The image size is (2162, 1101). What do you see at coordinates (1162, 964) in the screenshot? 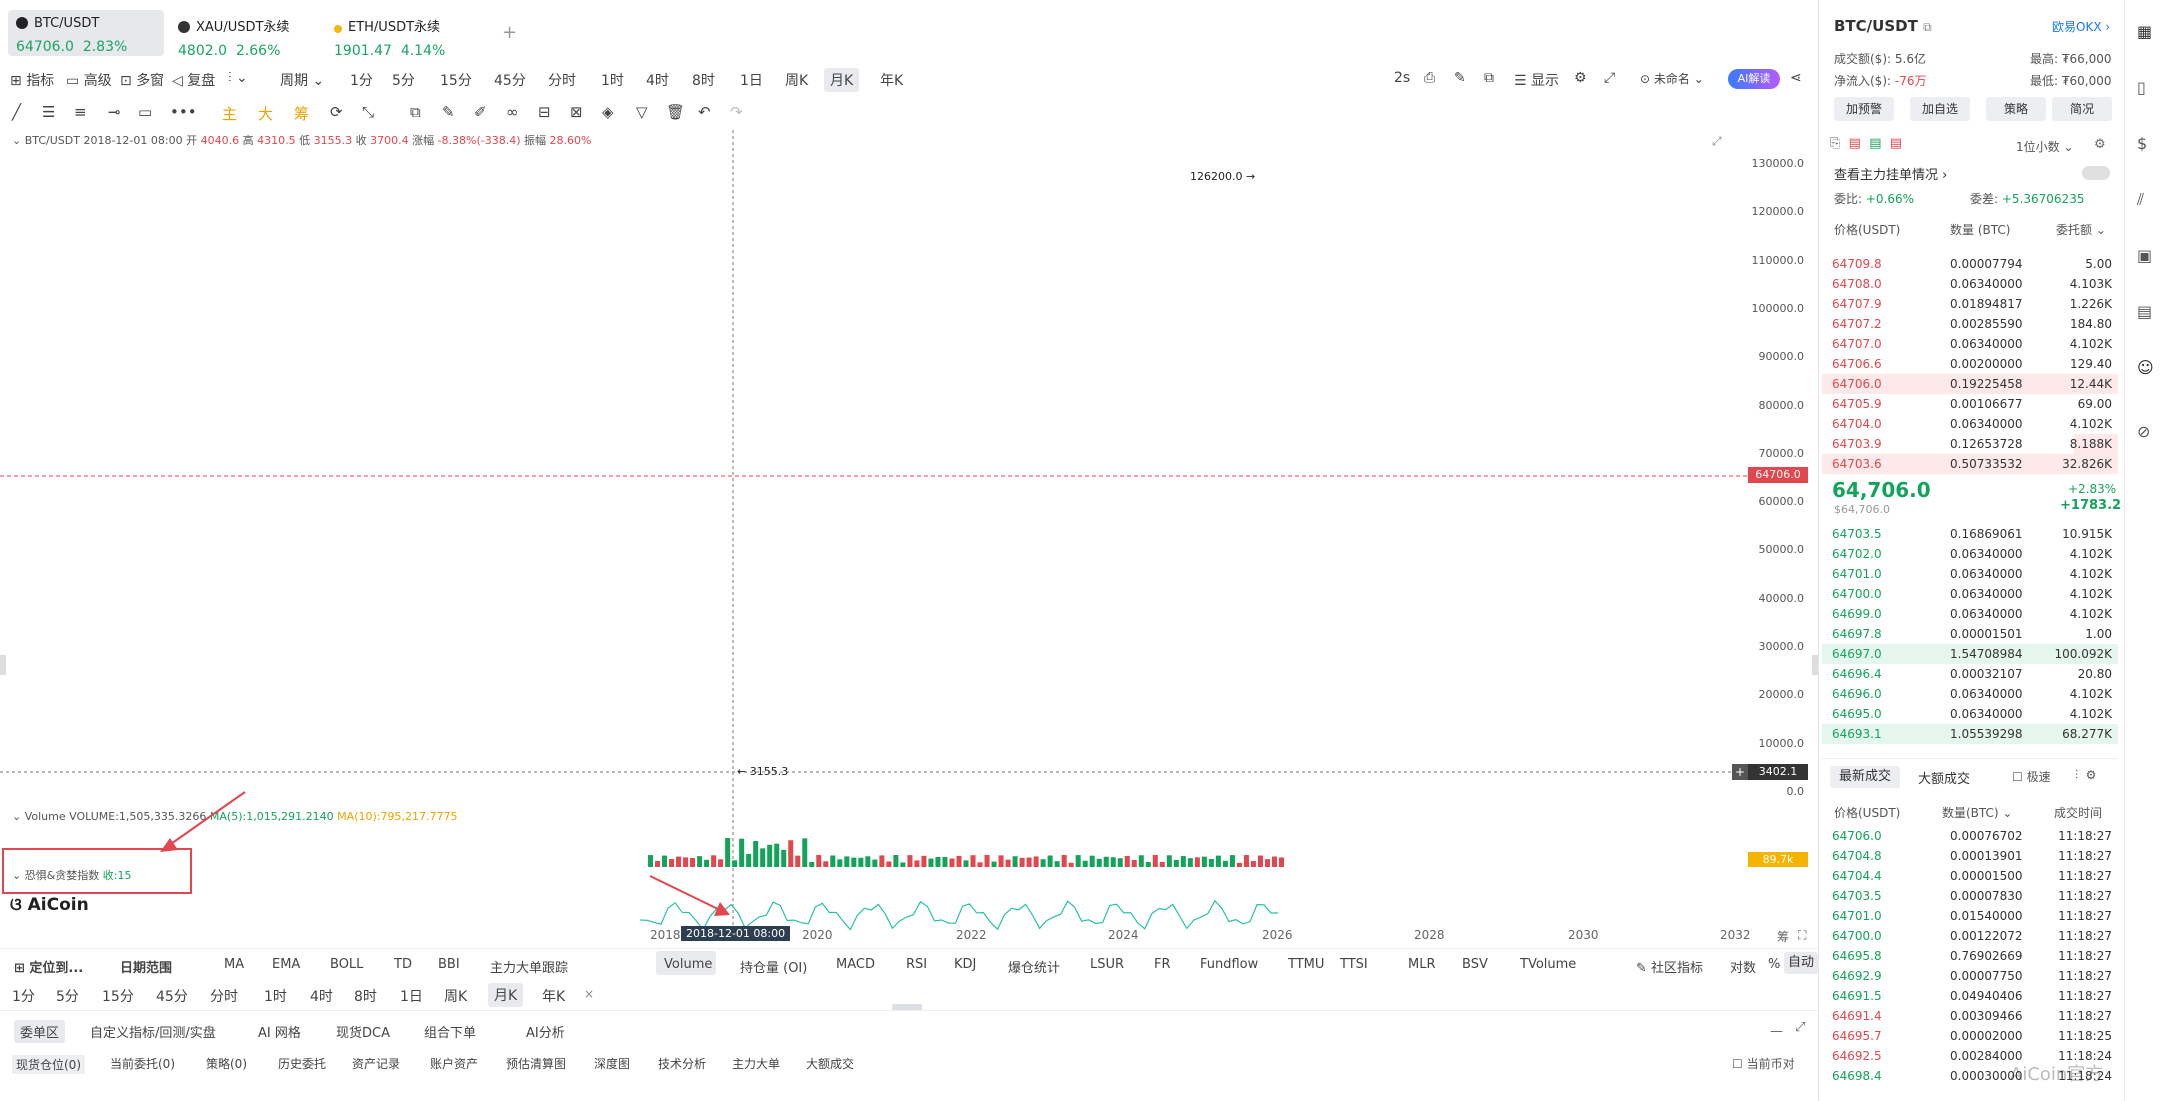
I see `sub-indicator-7: FR` at bounding box center [1162, 964].